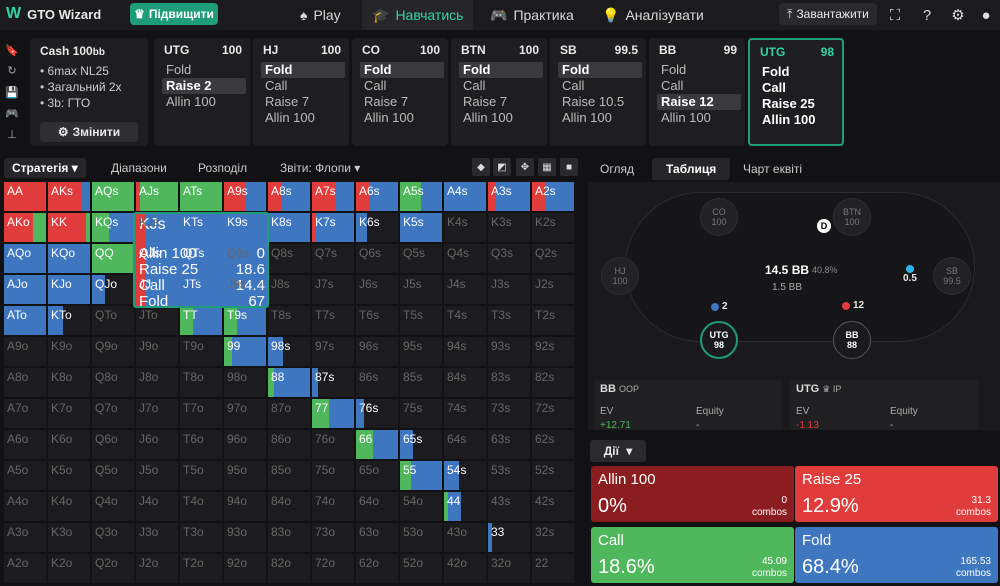 This screenshot has height=586, width=1000. I want to click on nav-play: ♠ Play, so click(320, 15).